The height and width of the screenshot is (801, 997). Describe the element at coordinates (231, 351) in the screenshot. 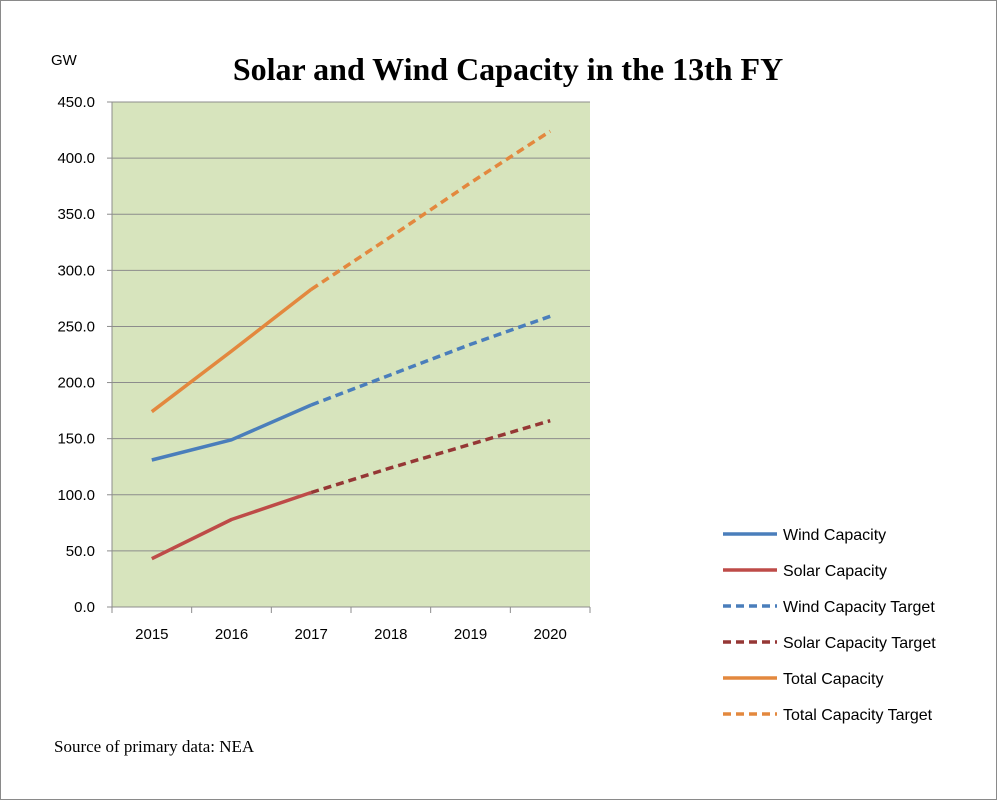

I see `series-line-total-capacity` at that location.